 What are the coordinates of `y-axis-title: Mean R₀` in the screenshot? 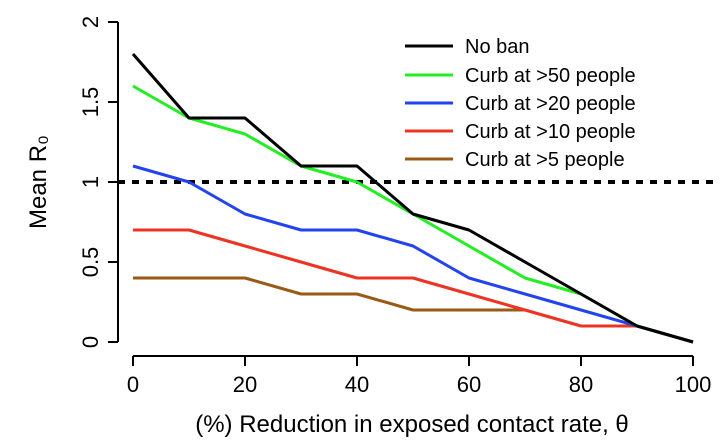 It's located at (38, 182).